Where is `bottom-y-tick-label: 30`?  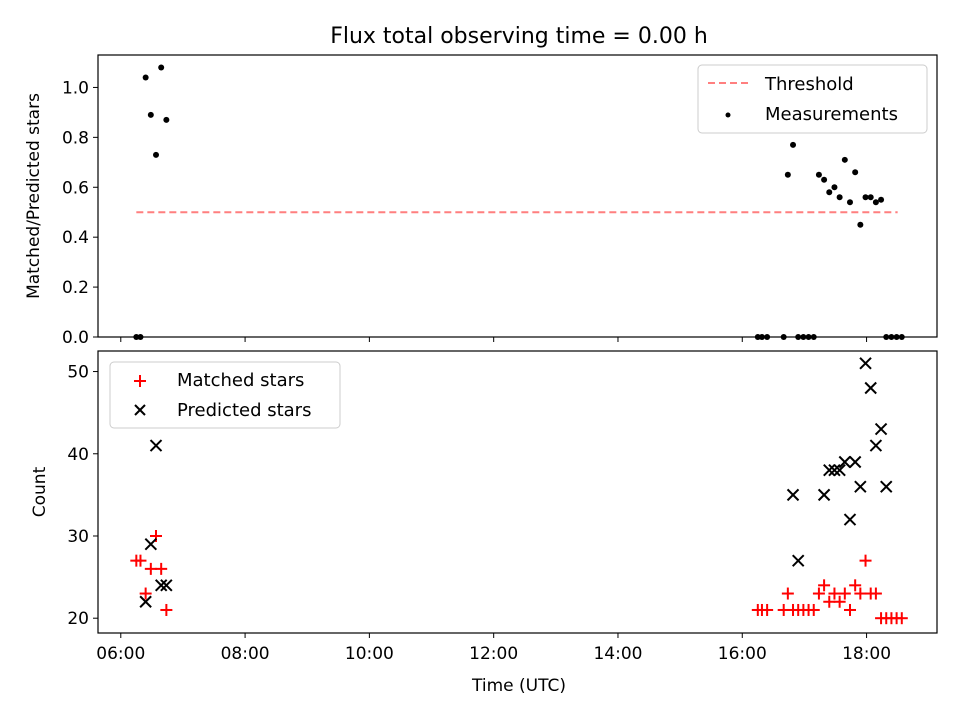
bottom-y-tick-label: 30 is located at coordinates (78, 537).